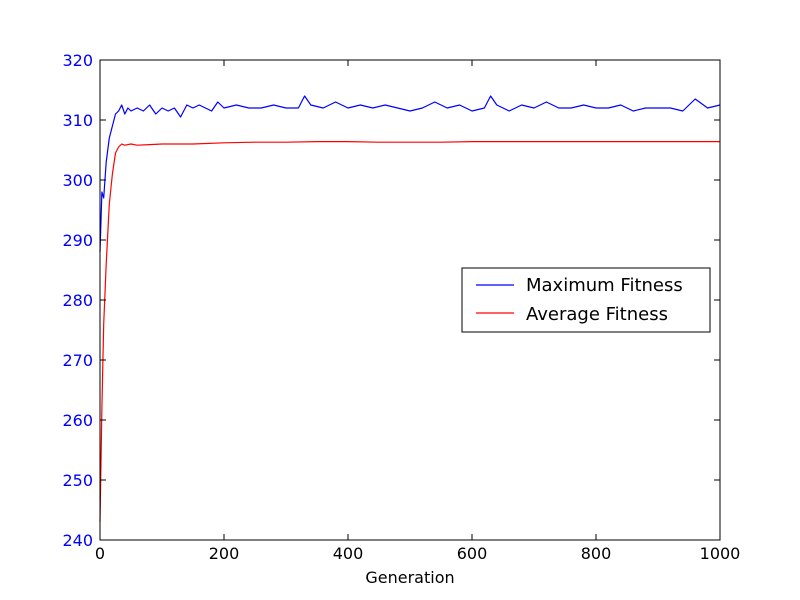 The height and width of the screenshot is (600, 800). Describe the element at coordinates (100, 553) in the screenshot. I see `x-tick-label: 0` at that location.